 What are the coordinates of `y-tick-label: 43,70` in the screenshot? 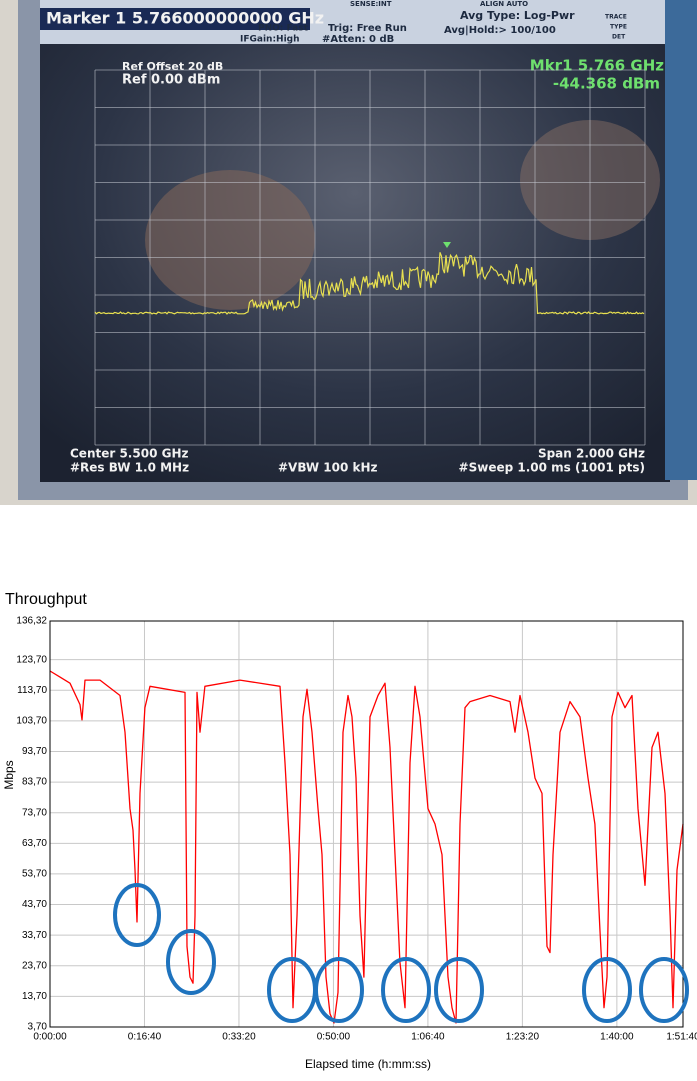 It's located at (34, 904).